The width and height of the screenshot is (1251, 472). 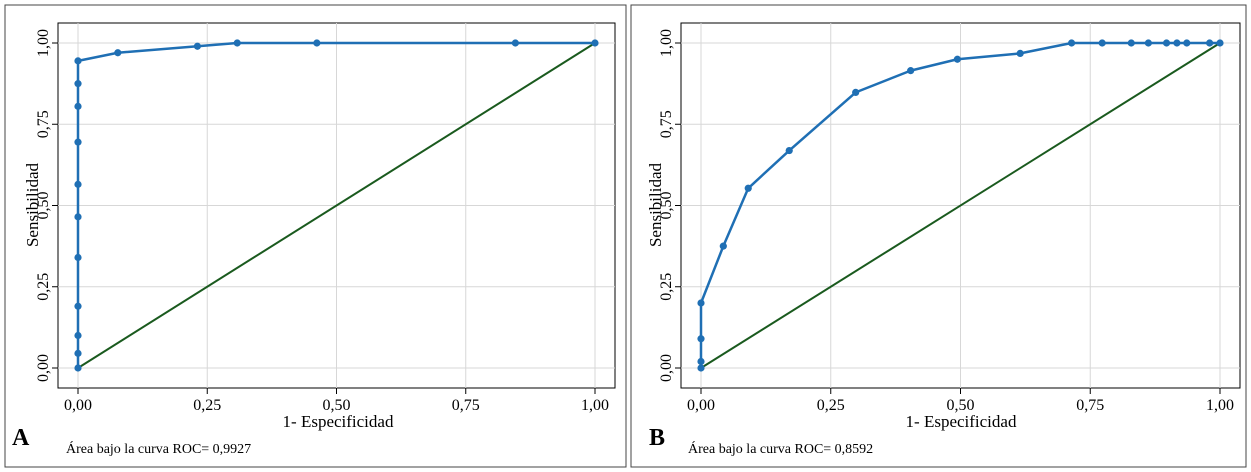 What do you see at coordinates (21, 438) in the screenshot?
I see `panel-label: A` at bounding box center [21, 438].